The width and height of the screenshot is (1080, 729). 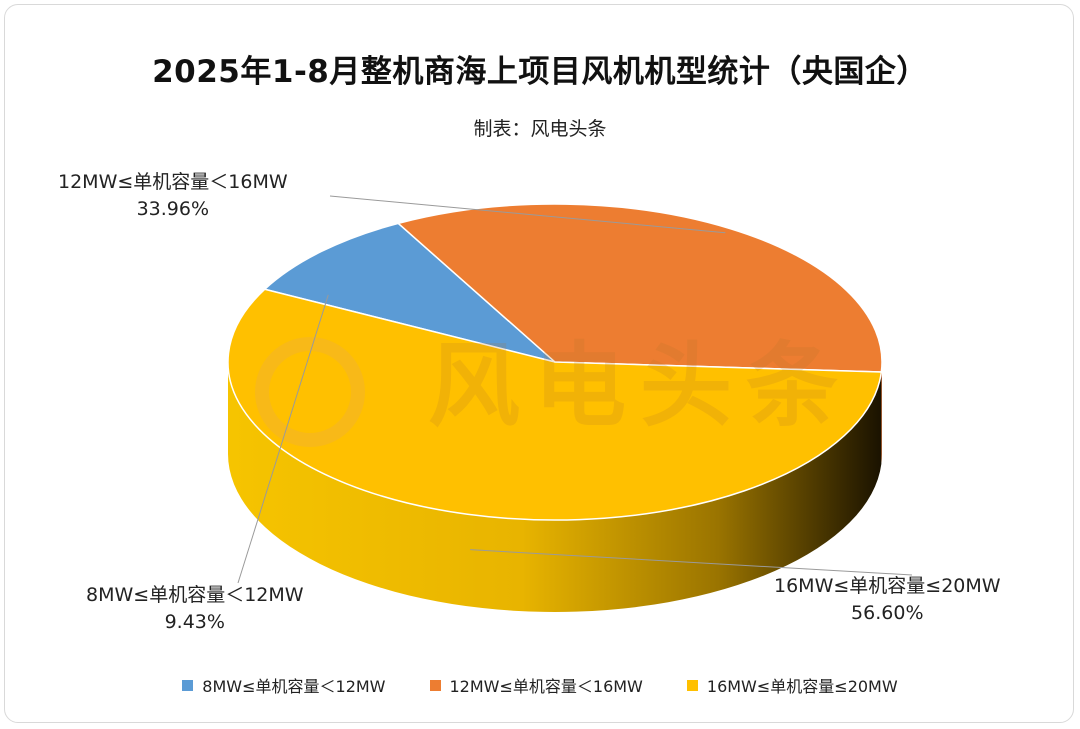 I want to click on data-label-12-16mw: 12MW≤单机容量＜16MW 33.96%, so click(x=173, y=196).